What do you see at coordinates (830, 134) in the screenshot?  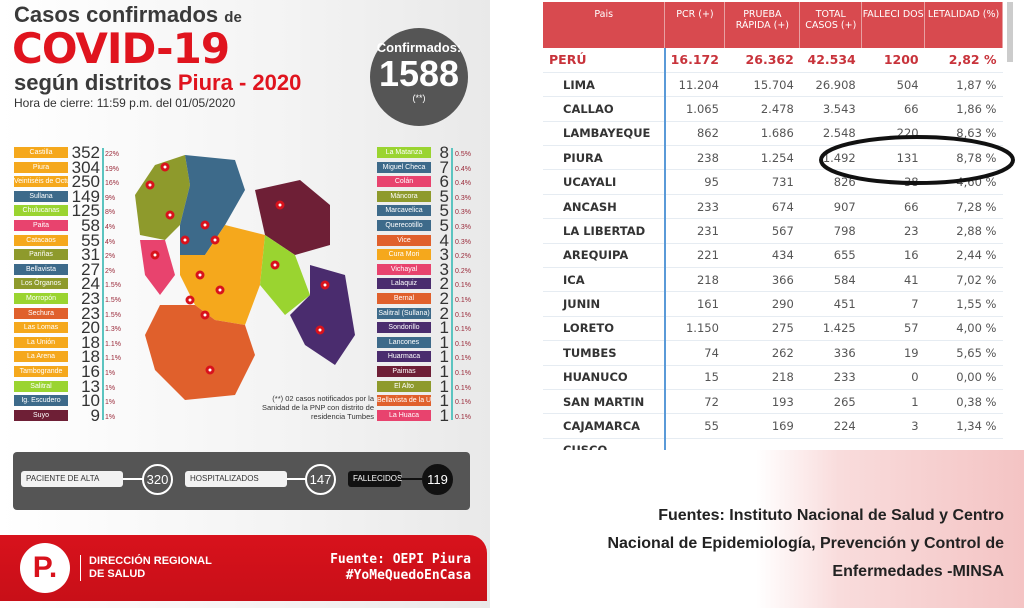 I see `table-cell: 2.548` at bounding box center [830, 134].